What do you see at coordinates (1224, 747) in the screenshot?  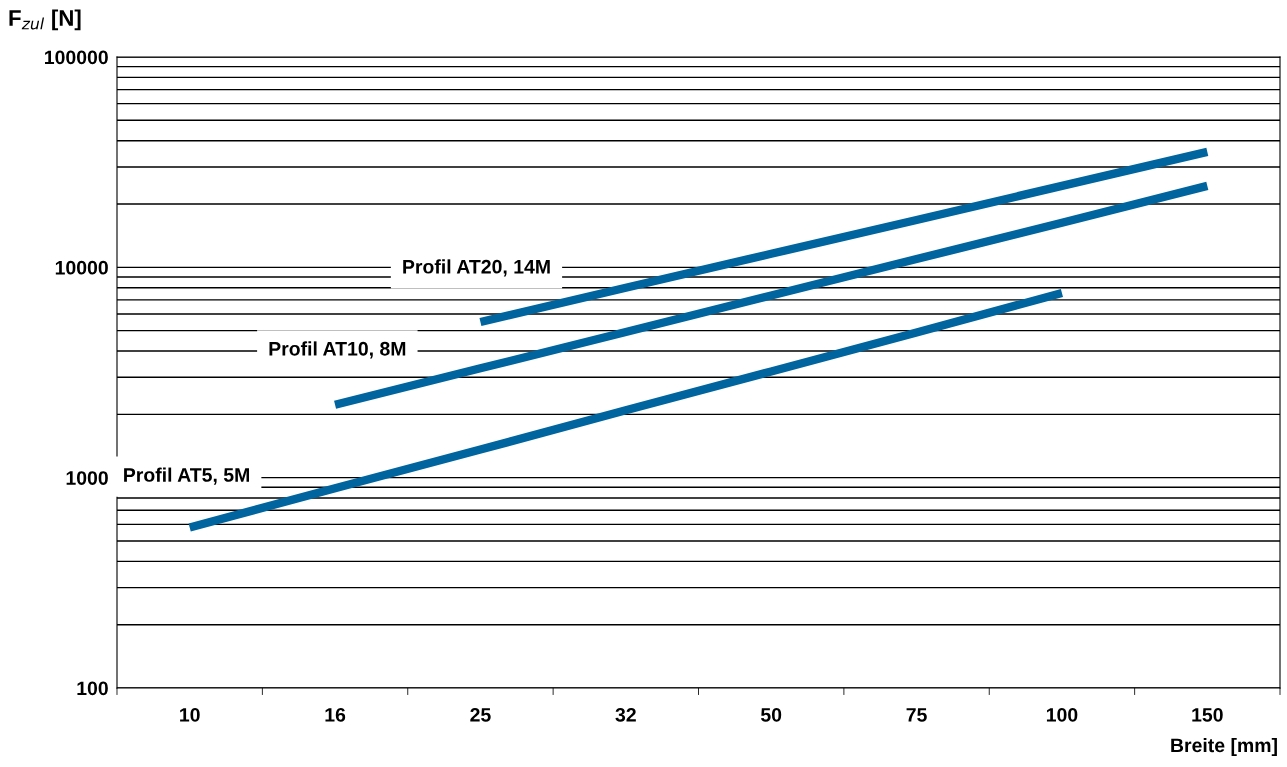 I see `x-axis-title: Breite [mm]` at bounding box center [1224, 747].